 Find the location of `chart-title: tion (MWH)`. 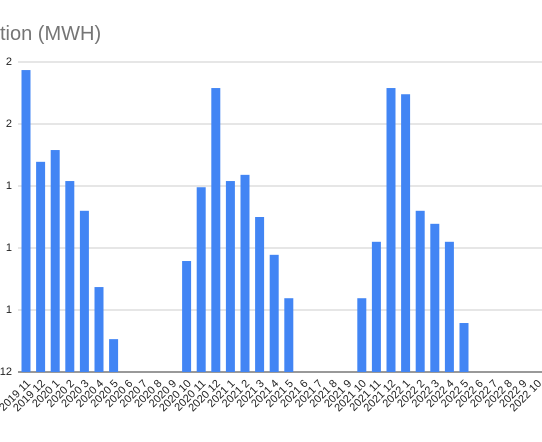

chart-title: tion (MWH) is located at coordinates (50, 34).